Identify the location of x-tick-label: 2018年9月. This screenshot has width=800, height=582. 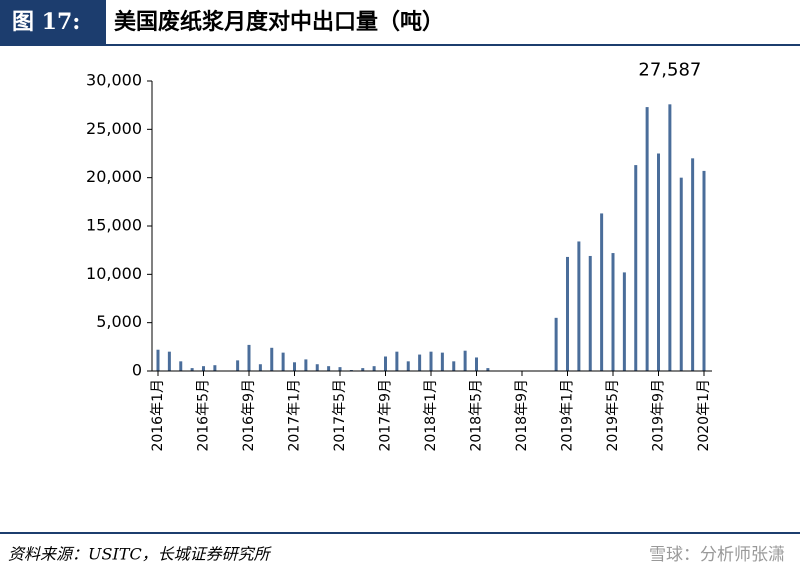
(522, 415).